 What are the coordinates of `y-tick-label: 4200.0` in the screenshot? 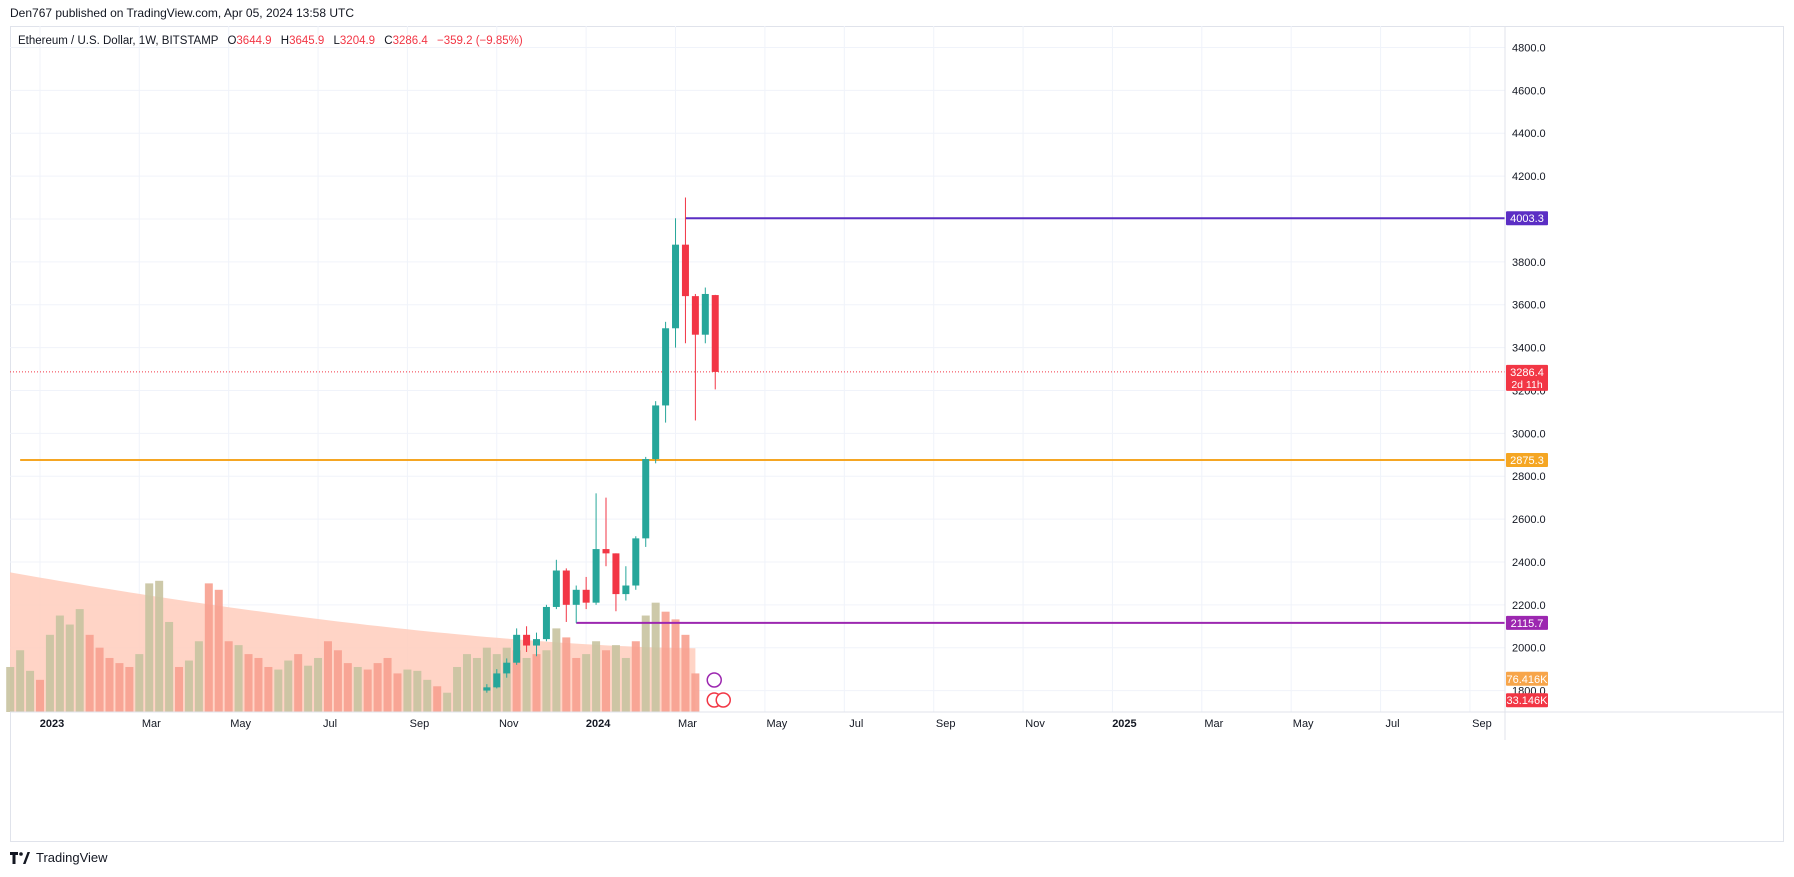 It's located at (1529, 177).